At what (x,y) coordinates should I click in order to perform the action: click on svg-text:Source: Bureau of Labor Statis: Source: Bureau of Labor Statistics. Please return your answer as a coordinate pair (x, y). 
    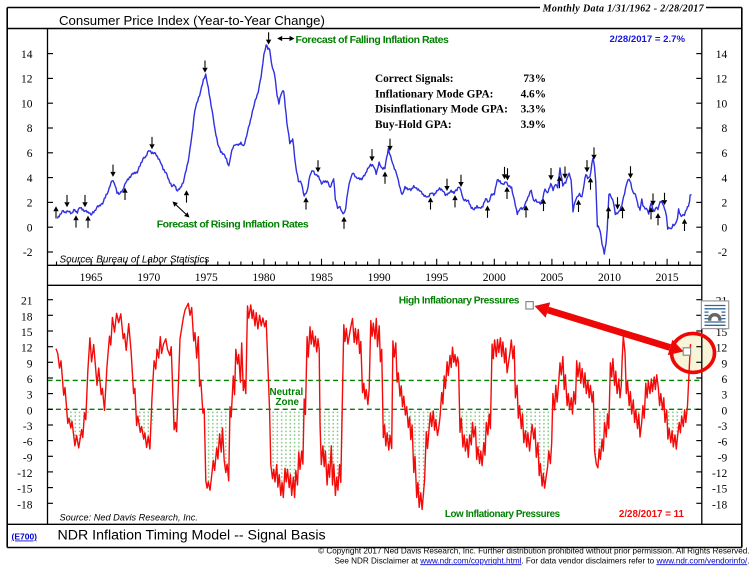
    Looking at the image, I should click on (135, 259).